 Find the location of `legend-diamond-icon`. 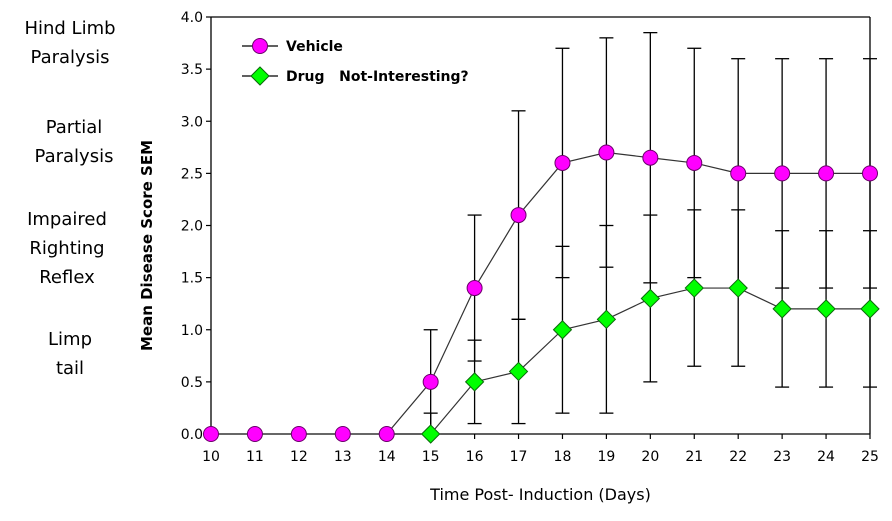

legend-diamond-icon is located at coordinates (260, 76).